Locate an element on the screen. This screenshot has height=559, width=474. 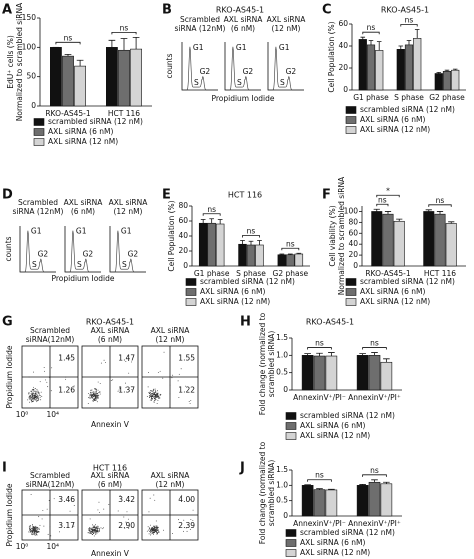
panel-letter: F is located at coordinates (326, 195).